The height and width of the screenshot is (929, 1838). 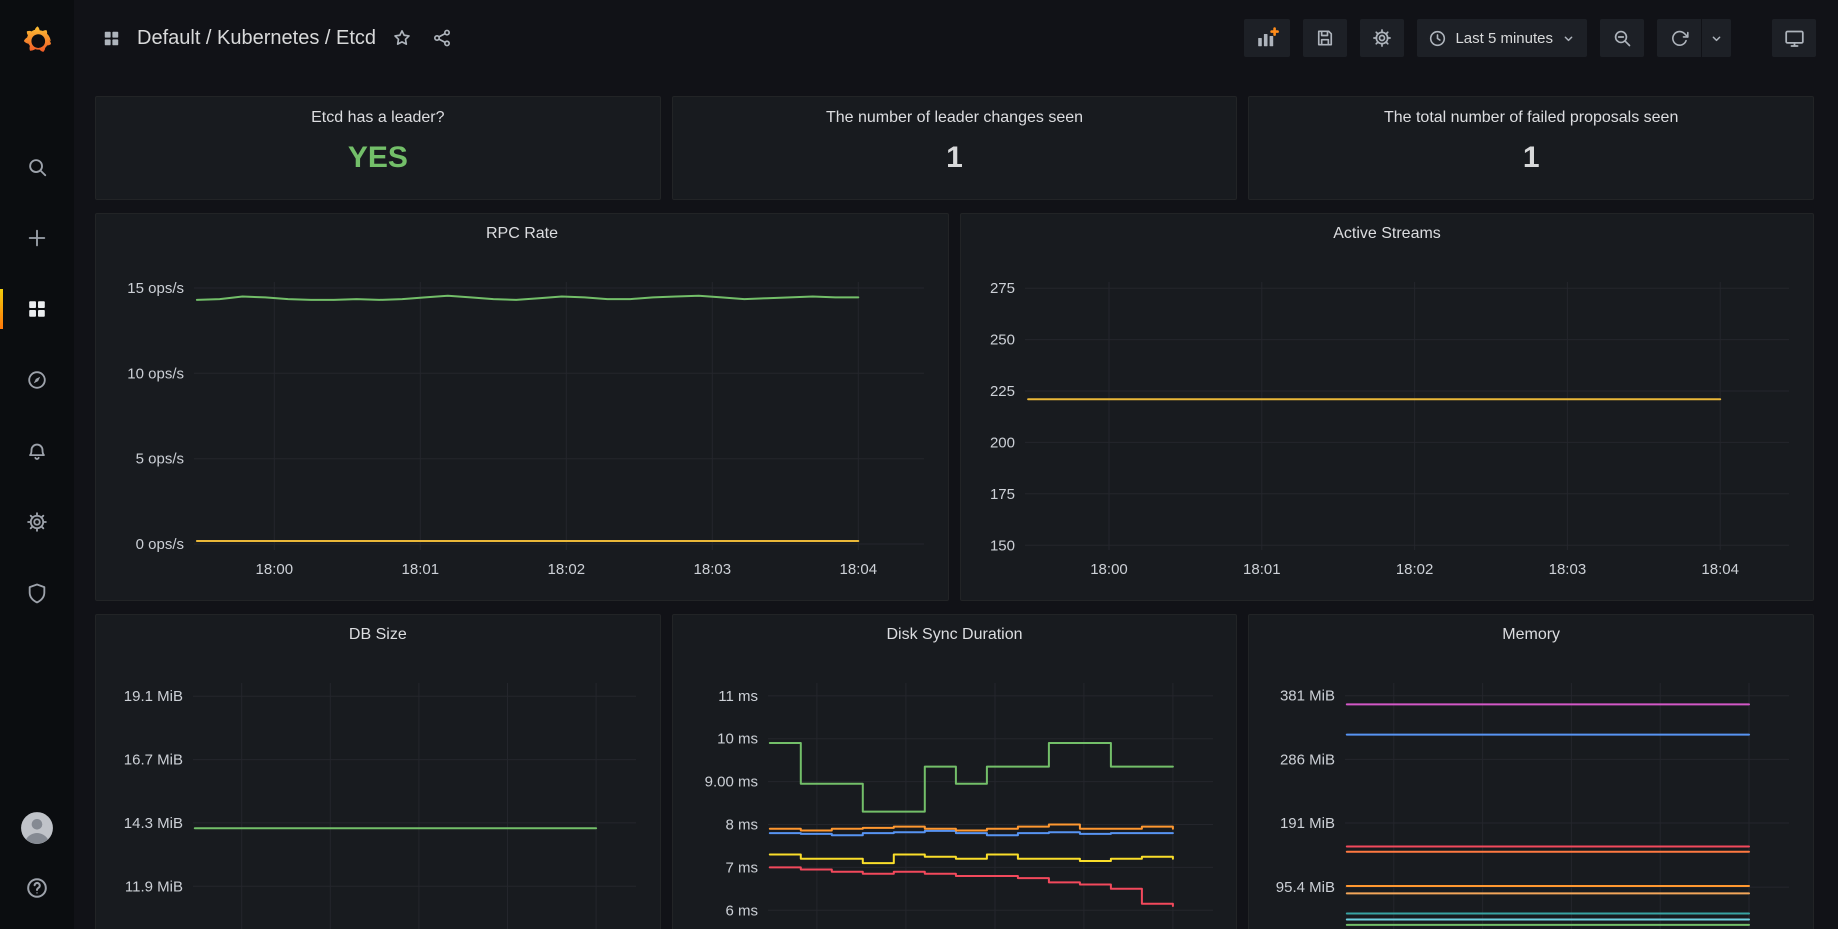 I want to click on sidebar-bottom, so click(x=37, y=869).